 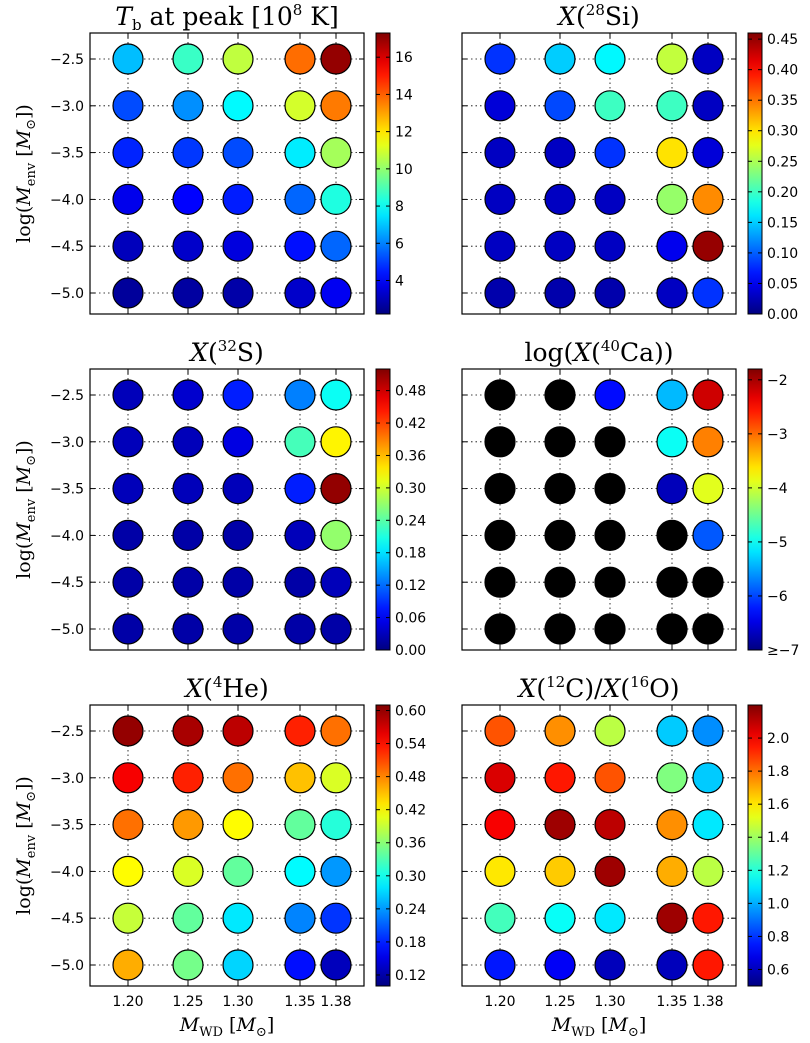 What do you see at coordinates (609, 1002) in the screenshot?
I see `x-tick-label: 1.30` at bounding box center [609, 1002].